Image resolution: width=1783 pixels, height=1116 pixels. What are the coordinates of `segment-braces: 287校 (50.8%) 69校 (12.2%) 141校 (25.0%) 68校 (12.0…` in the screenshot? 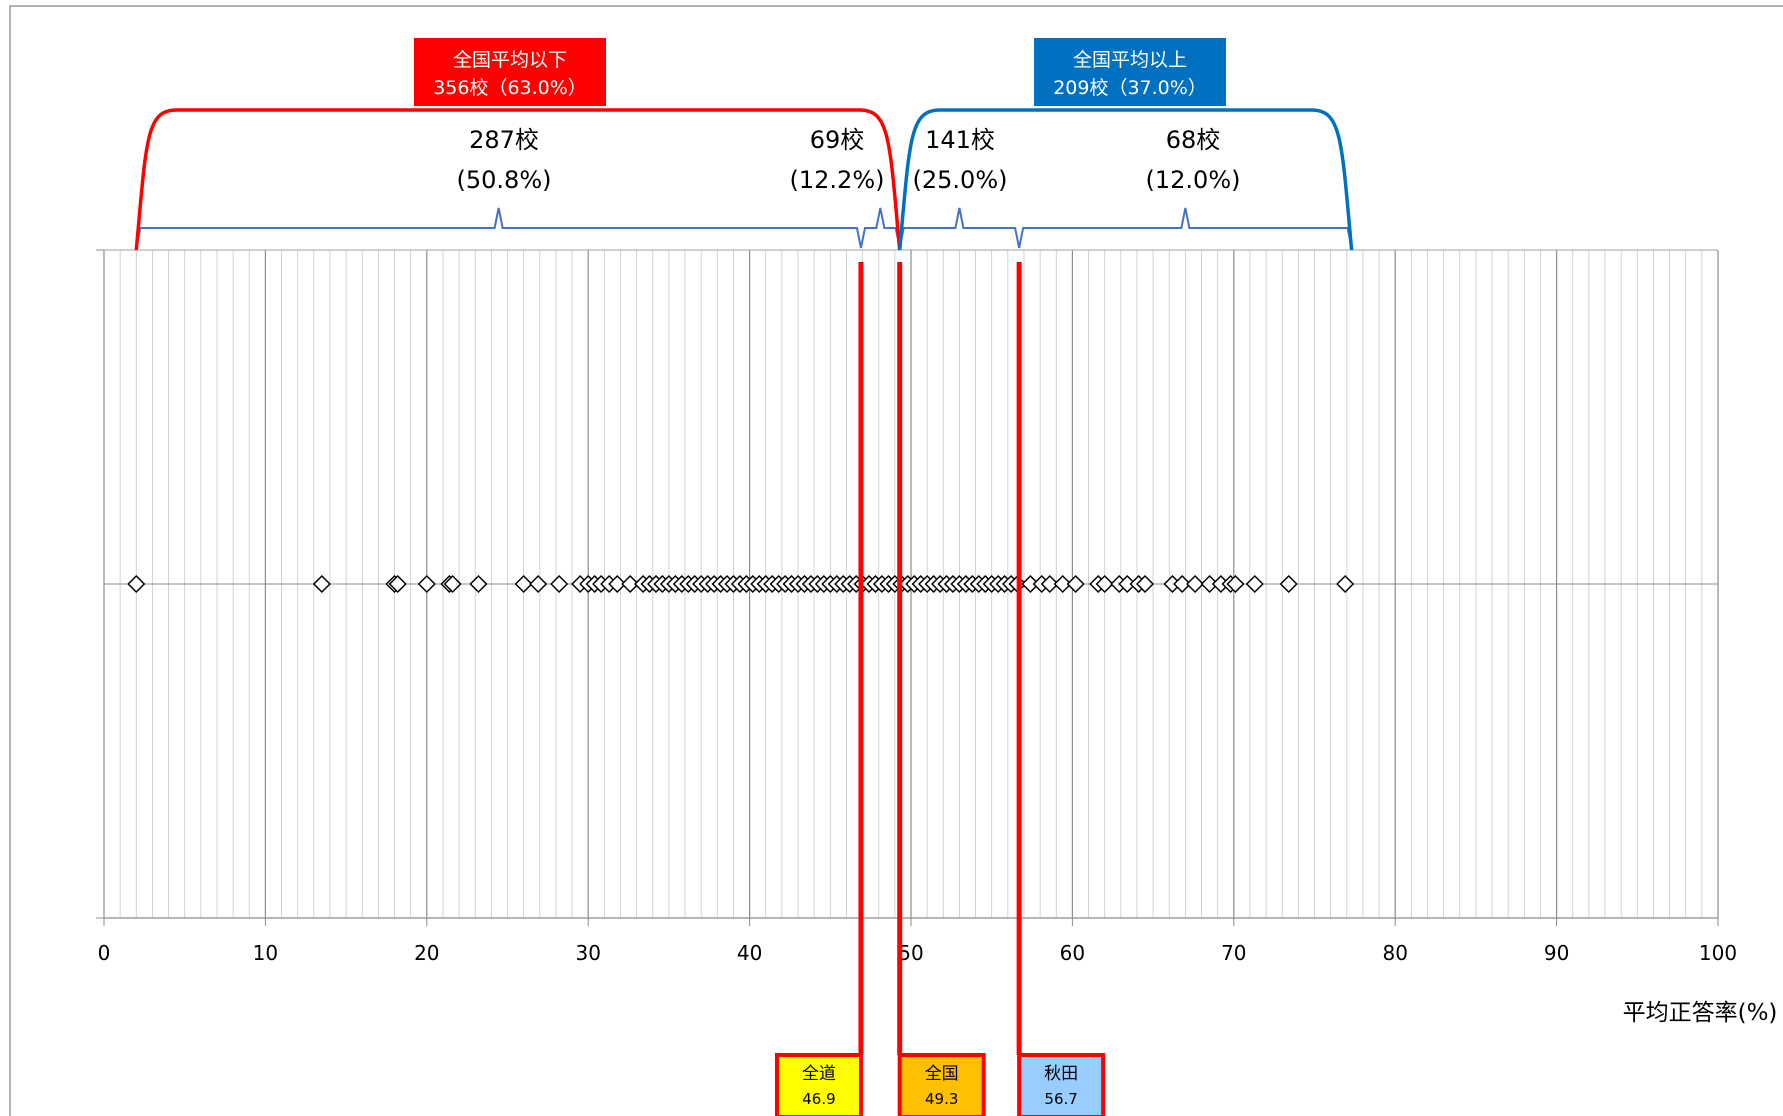 It's located at (744, 187).